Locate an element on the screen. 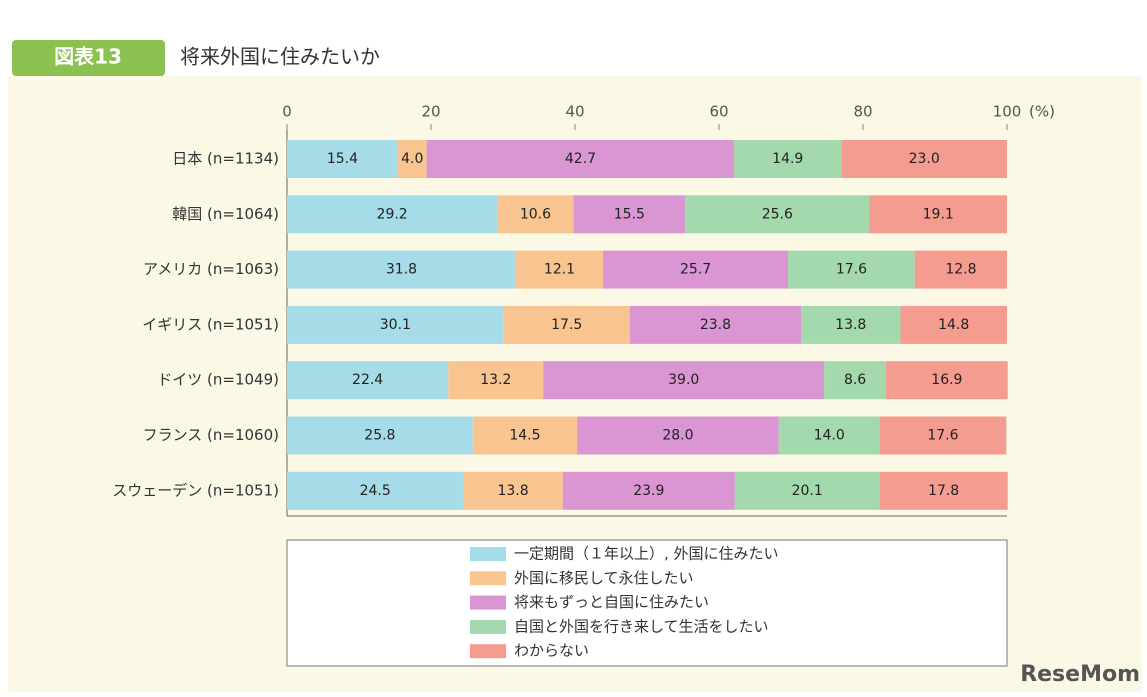 The width and height of the screenshot is (1147, 697). data-label: 22.4 is located at coordinates (367, 380).